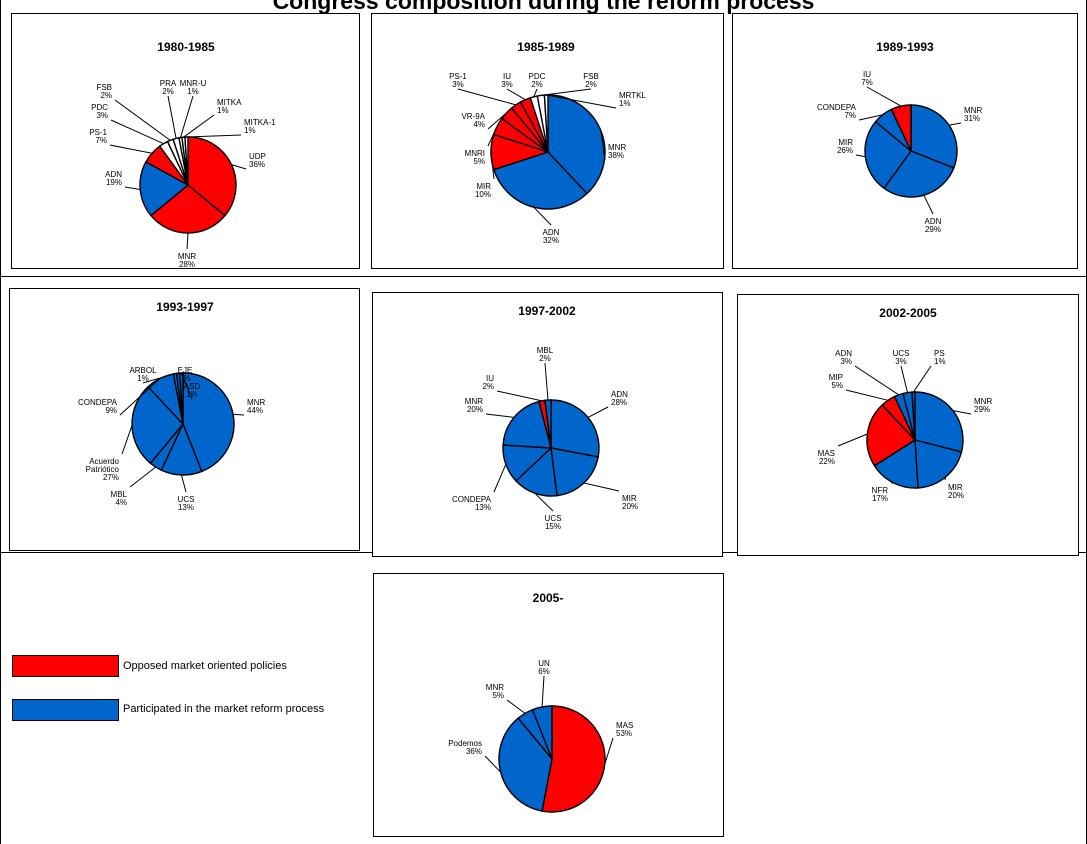 This screenshot has height=844, width=1087. What do you see at coordinates (193, 87) in the screenshot?
I see `slice-label: MNR-U 1%` at bounding box center [193, 87].